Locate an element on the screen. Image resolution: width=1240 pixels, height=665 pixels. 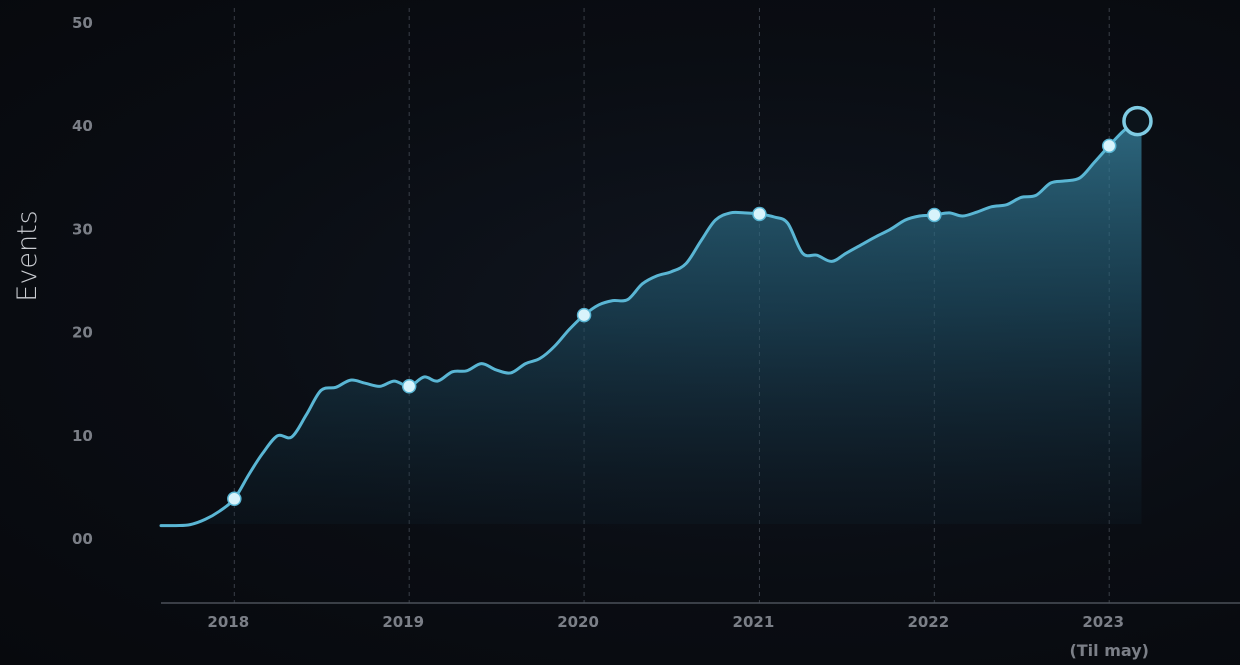
y-tick-label: 10 is located at coordinates (82, 436).